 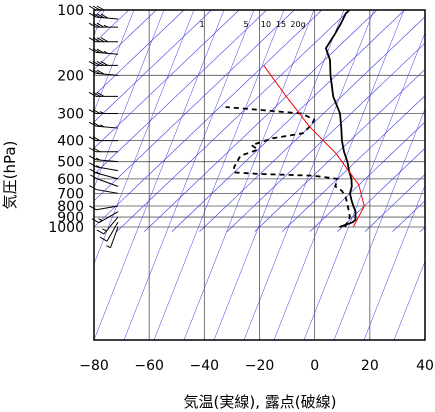 What do you see at coordinates (260, 366) in the screenshot?
I see `x-tick-label: −20` at bounding box center [260, 366].